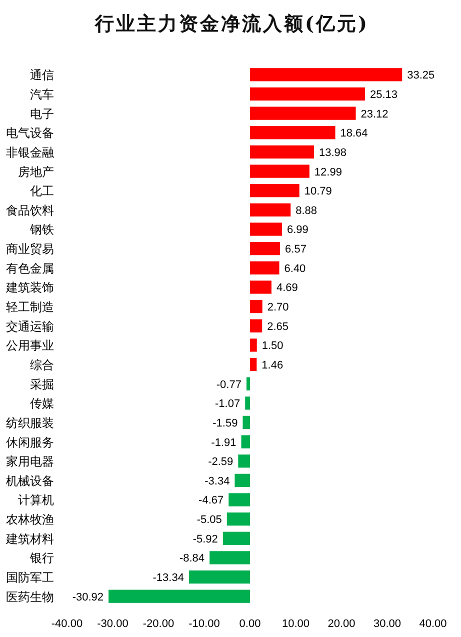  Describe the element at coordinates (42, 75) in the screenshot. I see `y-tick-label: 通信` at that location.